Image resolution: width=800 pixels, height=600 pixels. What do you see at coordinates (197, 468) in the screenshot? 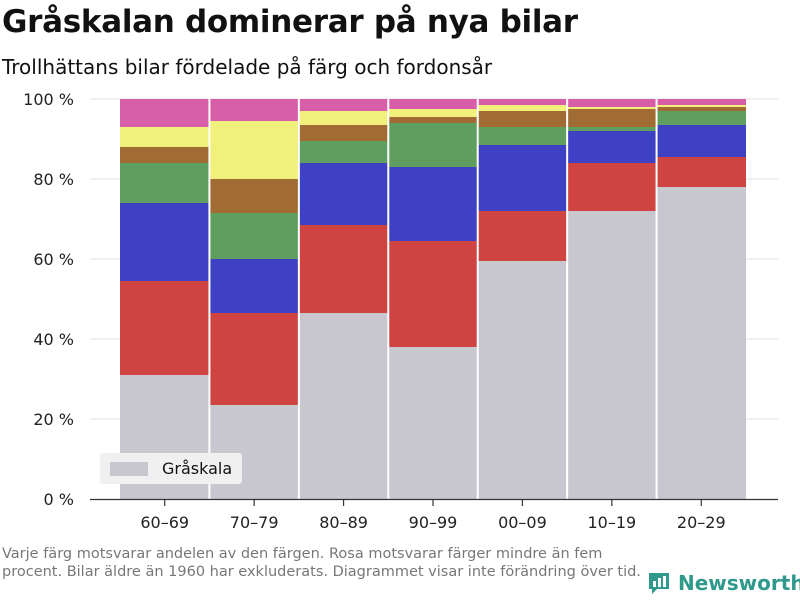
I see `legend-label-graskala: Gråskala` at bounding box center [197, 468].